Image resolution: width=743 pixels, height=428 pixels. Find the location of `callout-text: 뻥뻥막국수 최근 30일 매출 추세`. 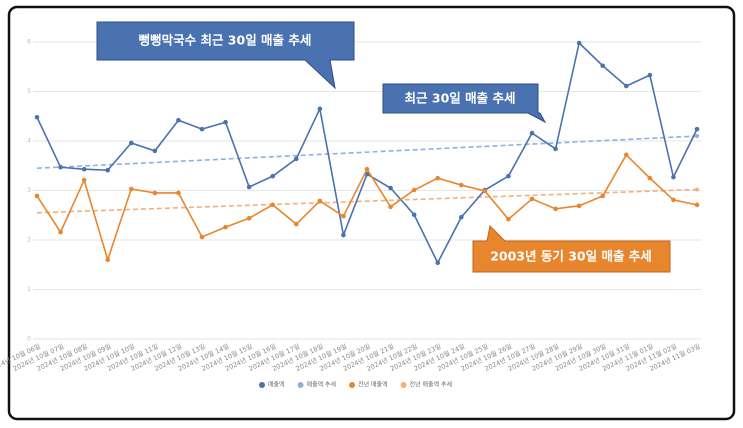

callout-text: 뻥뻥막국수 최근 30일 매출 추세 is located at coordinates (225, 40).